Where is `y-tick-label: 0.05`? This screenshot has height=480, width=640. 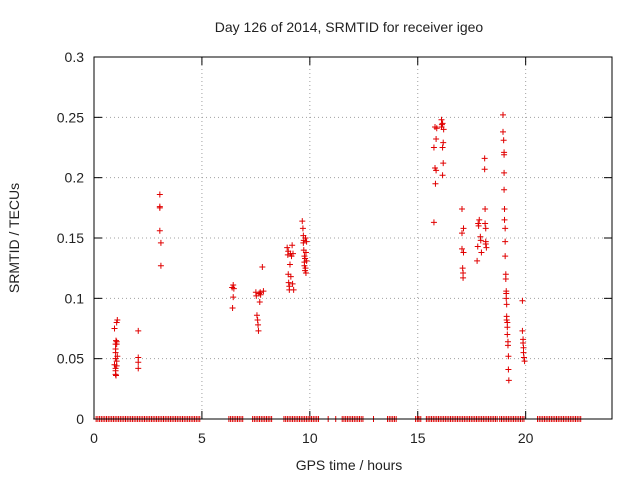 y-tick-label: 0.05 is located at coordinates (70, 359).